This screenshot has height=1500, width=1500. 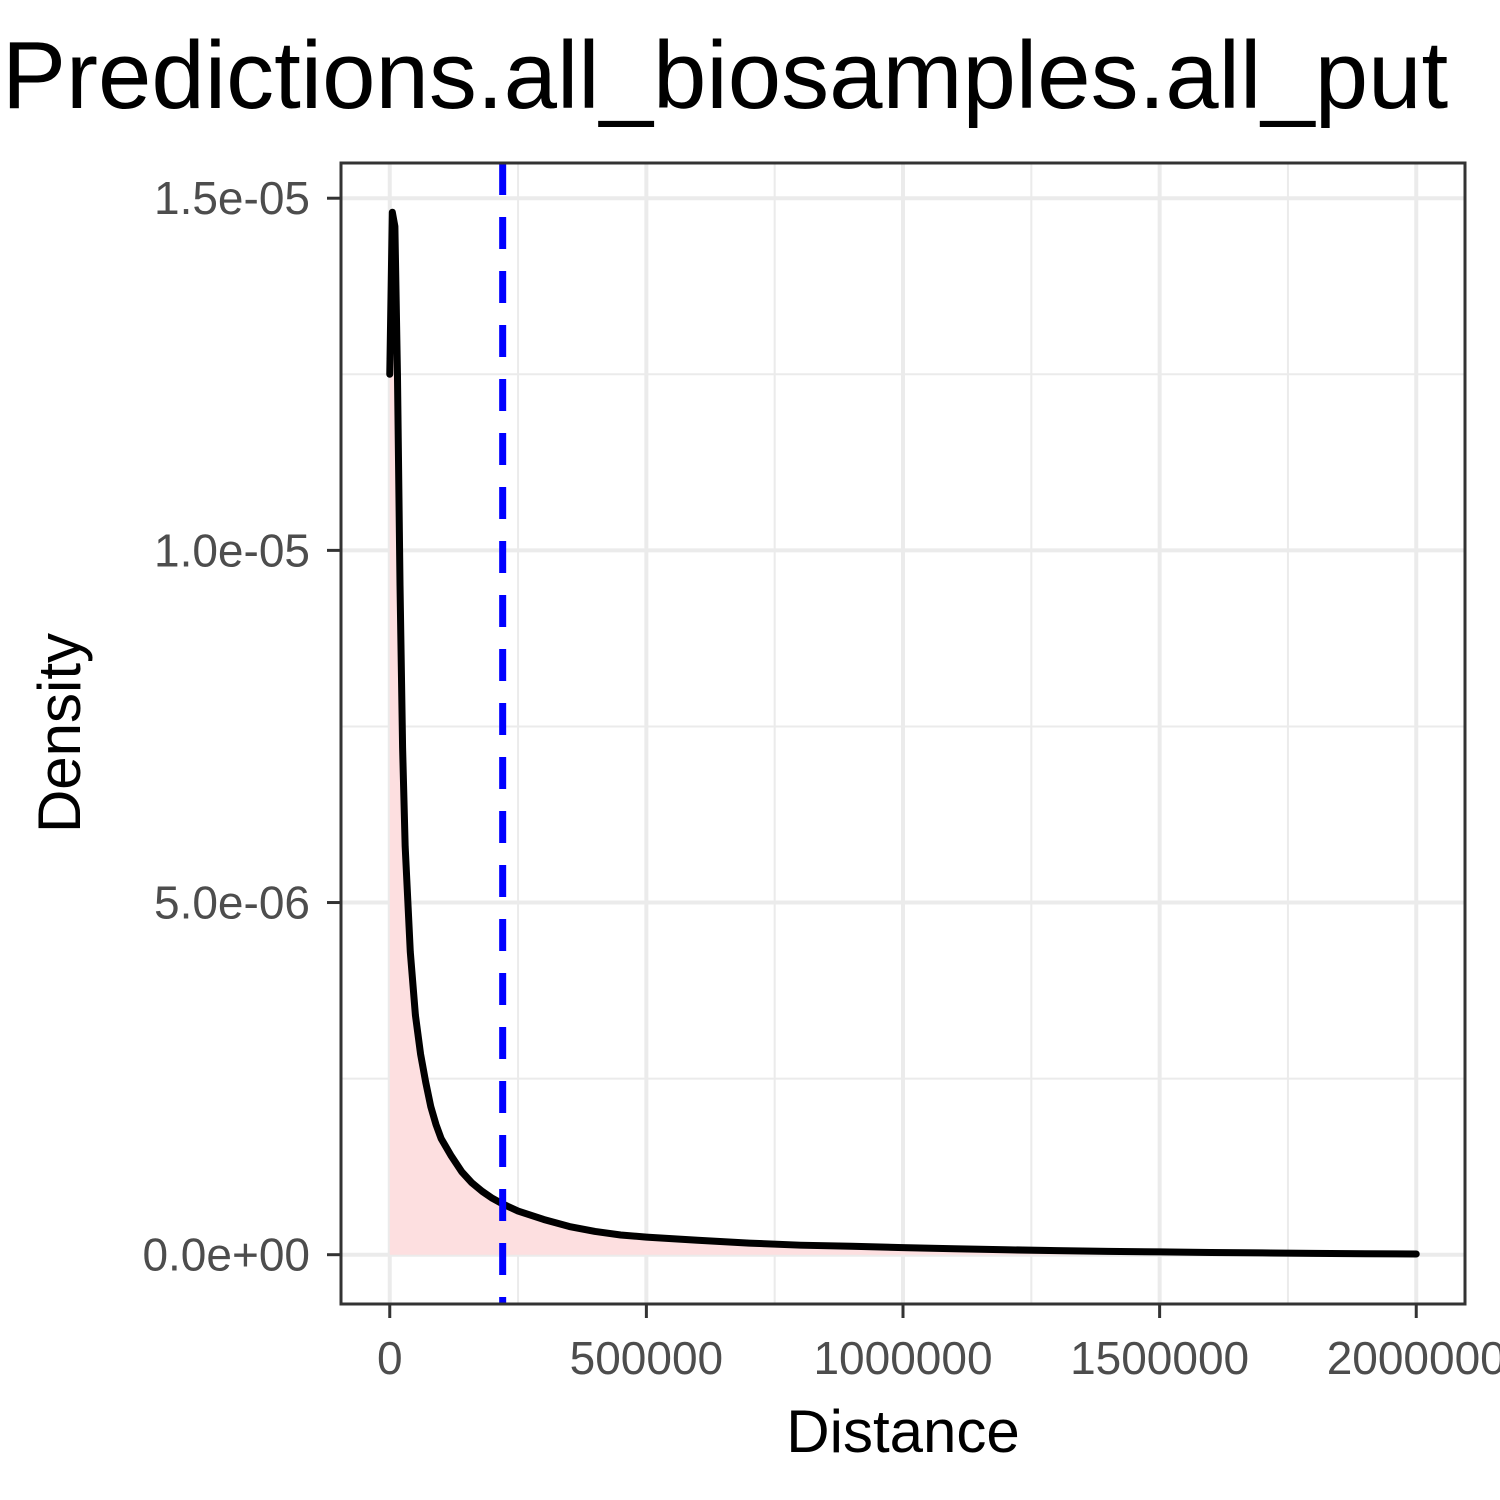 What do you see at coordinates (390, 1358) in the screenshot?
I see `x-tick-label: 0` at bounding box center [390, 1358].